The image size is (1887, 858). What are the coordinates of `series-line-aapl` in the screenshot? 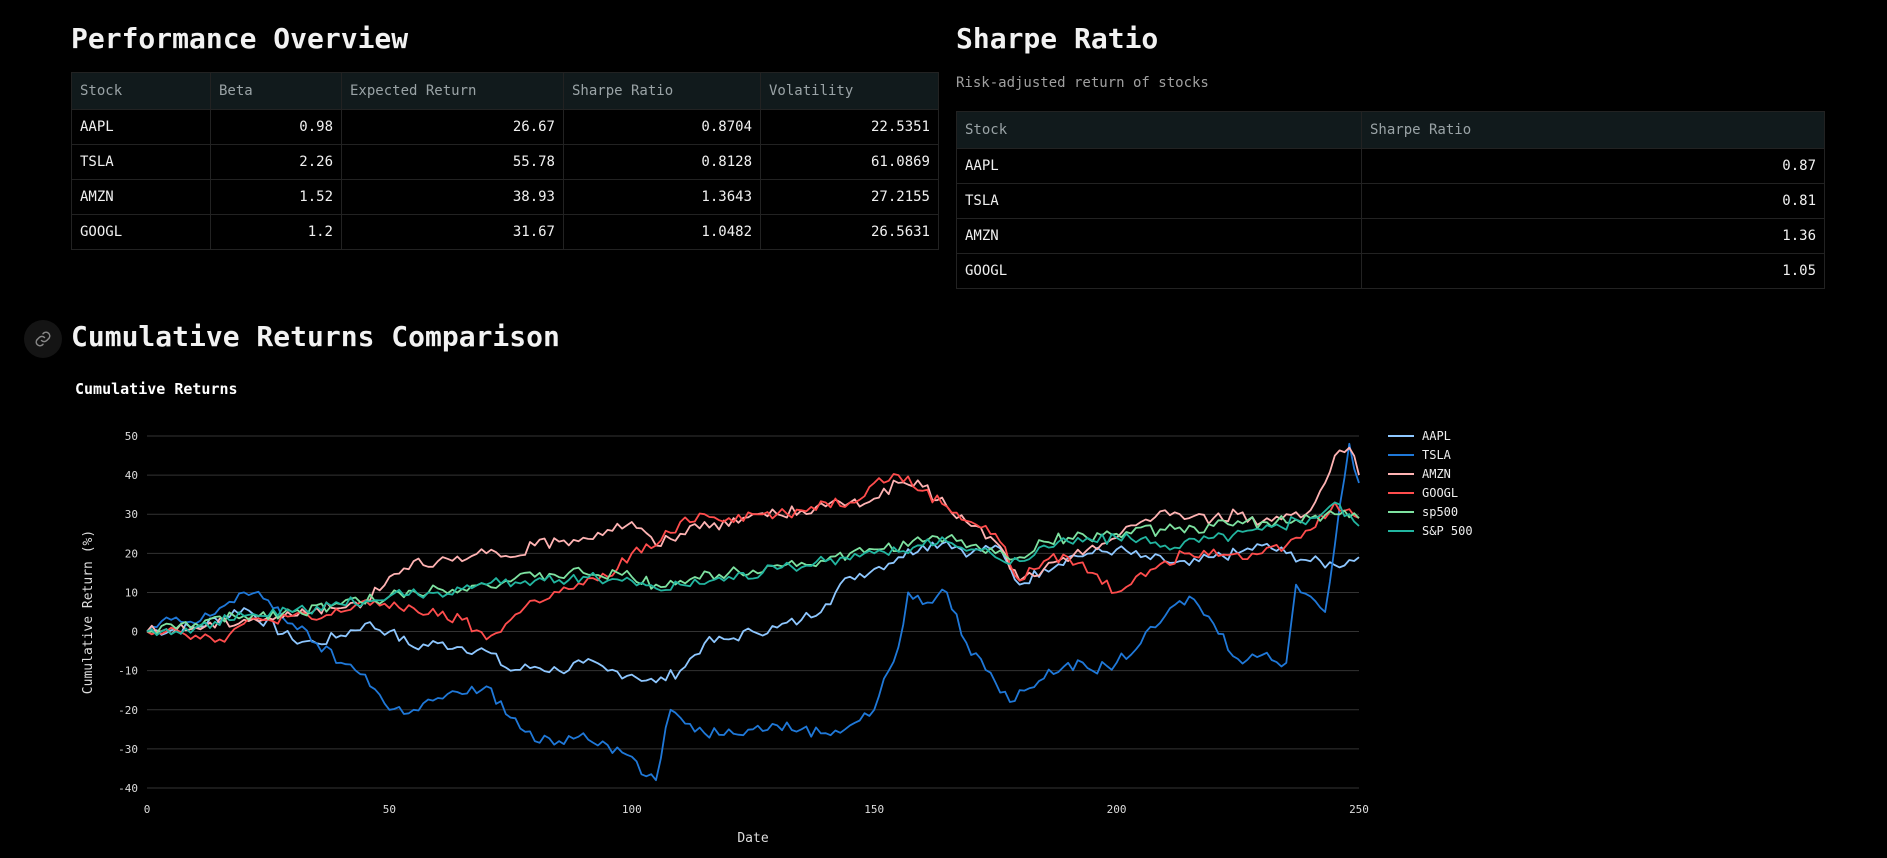 It's located at (753, 612).